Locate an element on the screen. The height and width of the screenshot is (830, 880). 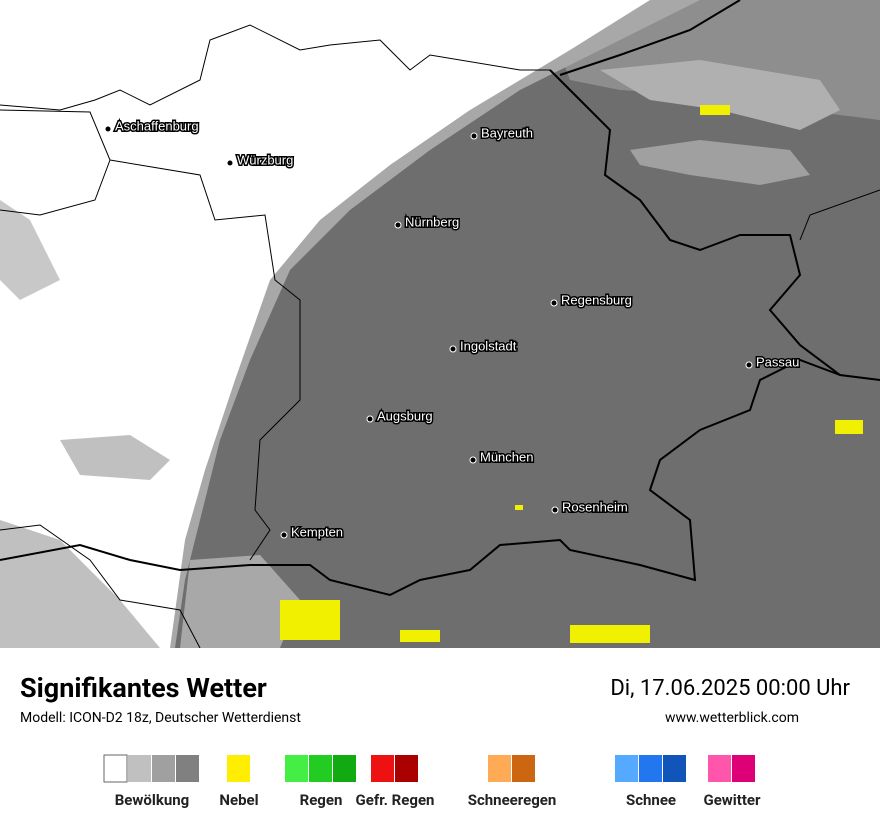
city-label: Ingolstadt is located at coordinates (488, 345).